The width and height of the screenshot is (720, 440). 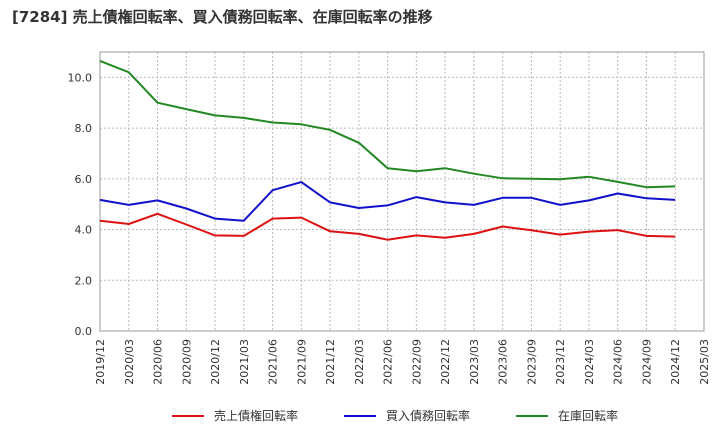 What do you see at coordinates (474, 362) in the screenshot?
I see `x-tick-label: 2023/03` at bounding box center [474, 362].